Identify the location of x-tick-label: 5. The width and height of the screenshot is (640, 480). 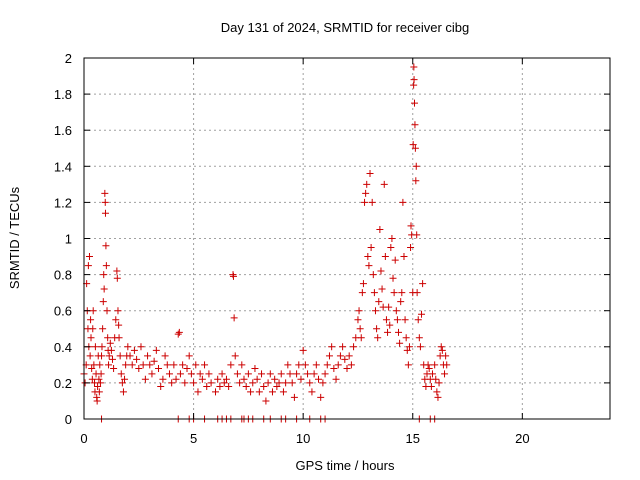
(193, 438).